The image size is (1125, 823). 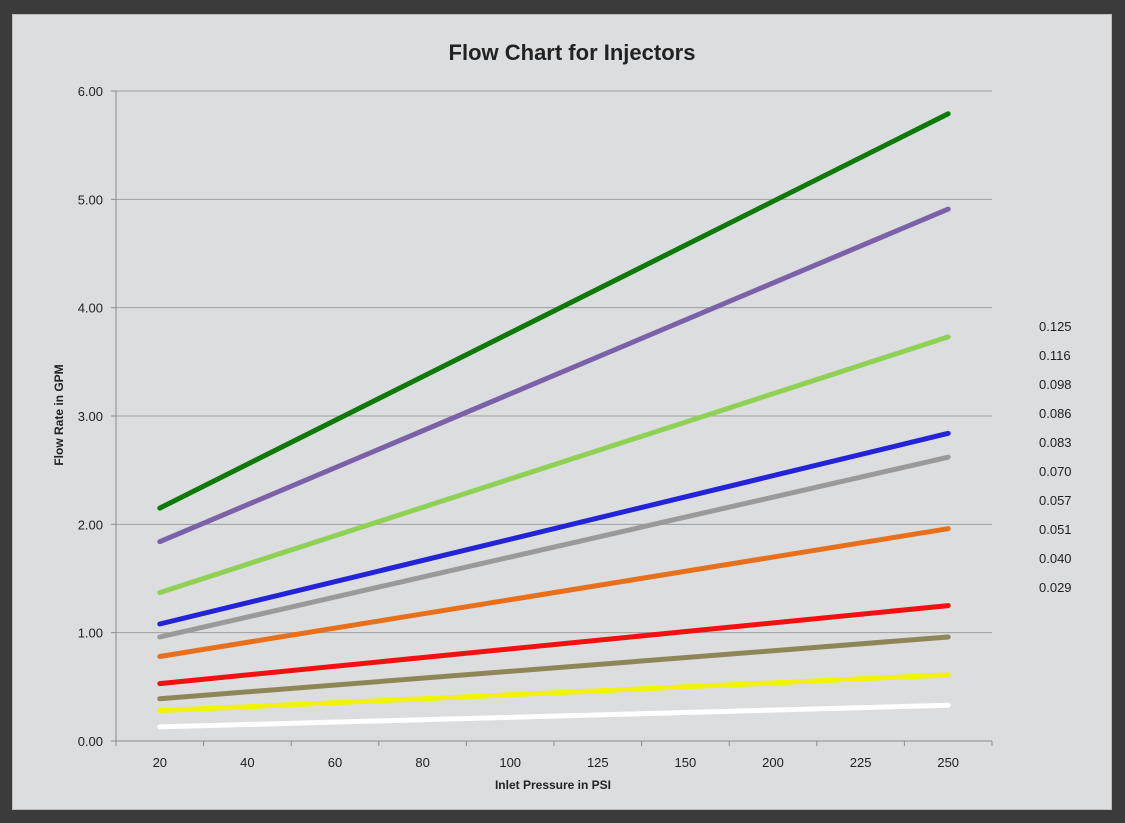 What do you see at coordinates (1055, 500) in the screenshot?
I see `legend-label: 0.057` at bounding box center [1055, 500].